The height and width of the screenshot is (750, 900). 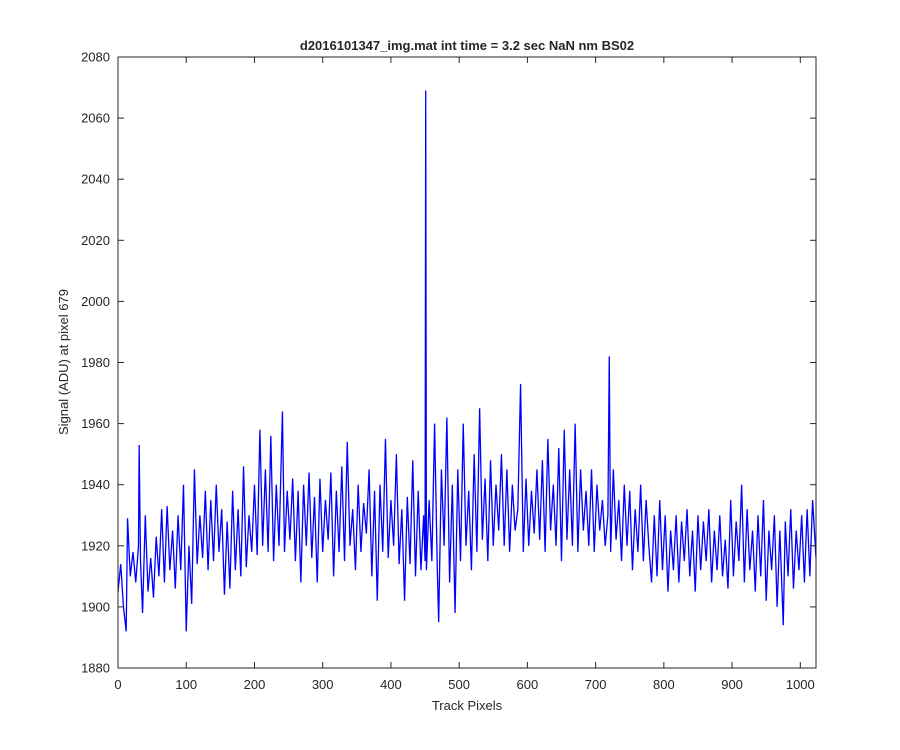 I want to click on x-tick-label: 400, so click(x=391, y=684).